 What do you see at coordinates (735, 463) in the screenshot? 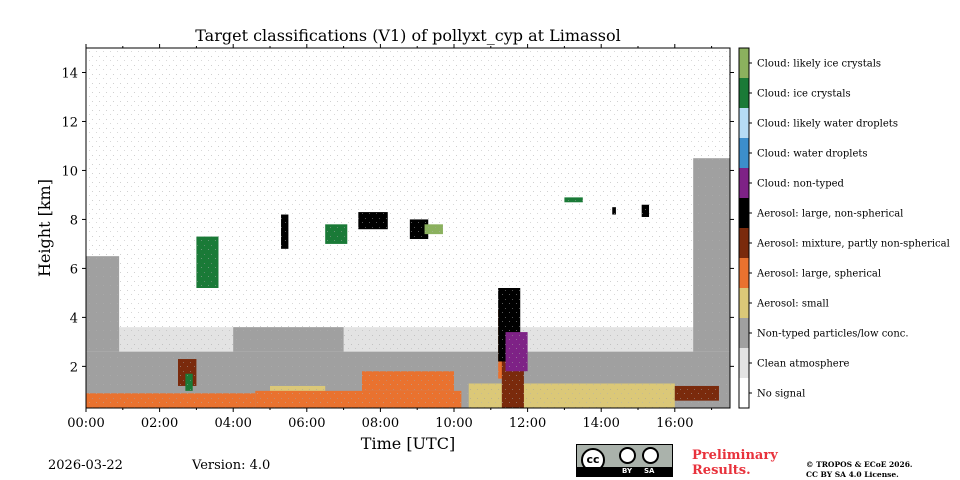
I see `preliminary-results-note: Preliminary Results.` at bounding box center [735, 463].